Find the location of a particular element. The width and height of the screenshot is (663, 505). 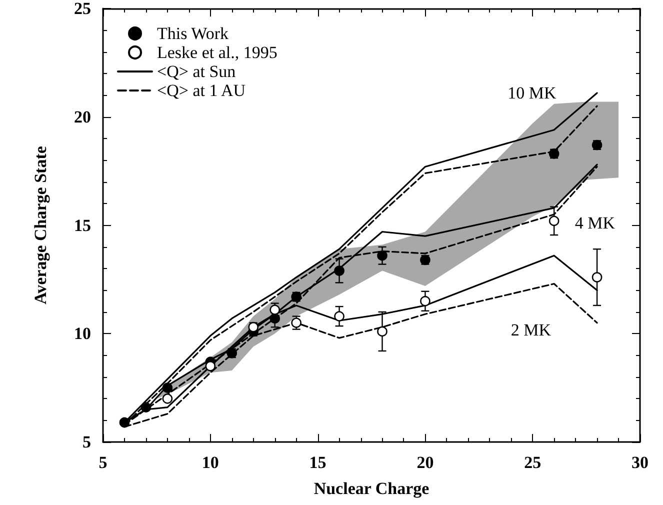

legend-label: This Work is located at coordinates (193, 33).